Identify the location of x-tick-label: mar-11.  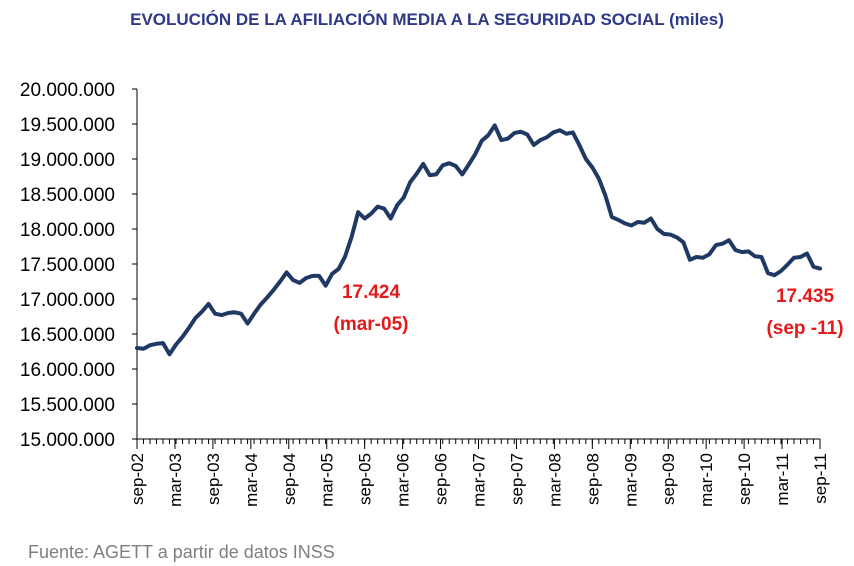
(782, 479).